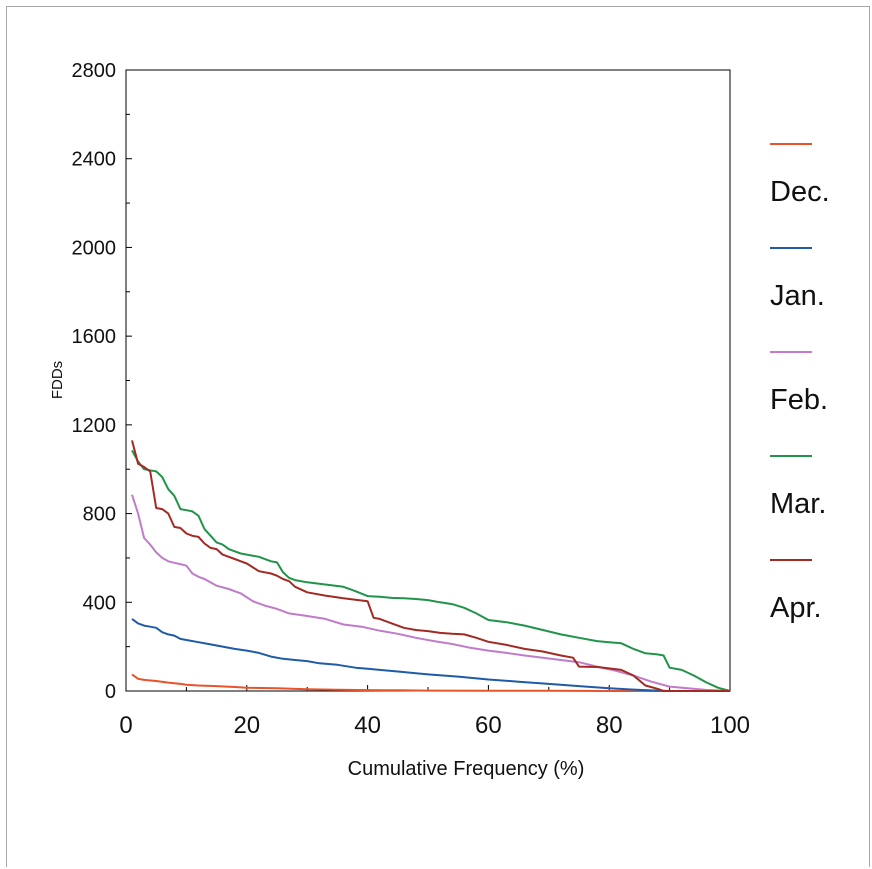 This screenshot has width=872, height=869. I want to click on x-tick-label: 100, so click(730, 725).